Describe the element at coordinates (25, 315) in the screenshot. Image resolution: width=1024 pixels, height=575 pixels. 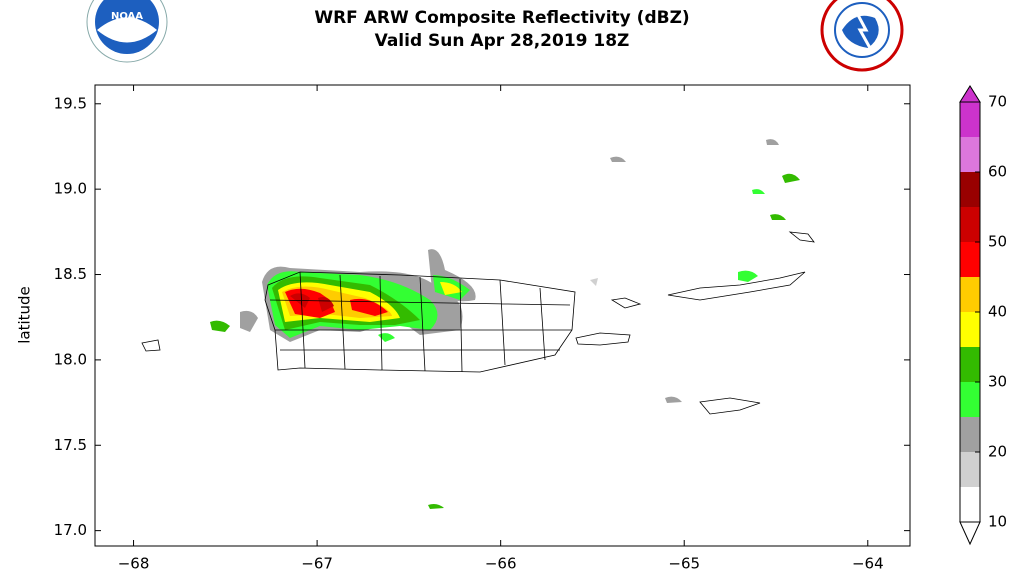
I see `y-axis-label: latitude` at that location.